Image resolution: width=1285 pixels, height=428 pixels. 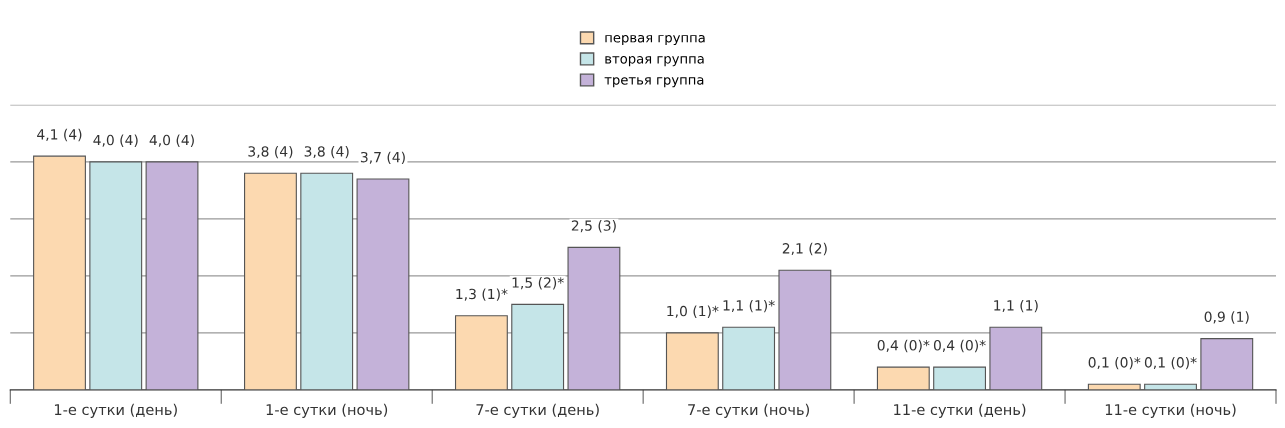 I want to click on data-label: 2,1 (2), so click(x=804, y=249).